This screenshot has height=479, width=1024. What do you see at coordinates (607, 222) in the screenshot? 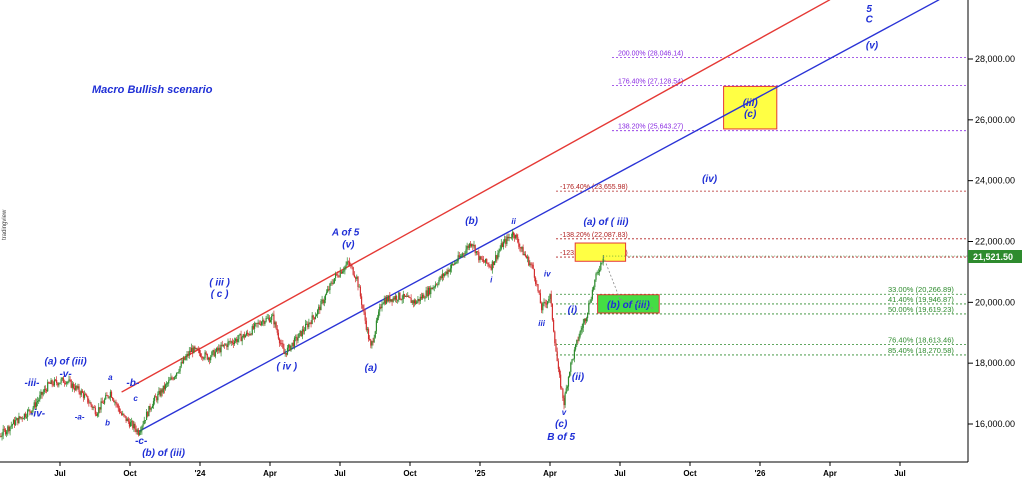
I see `wave-label: (a) of ( iii)` at bounding box center [607, 222].